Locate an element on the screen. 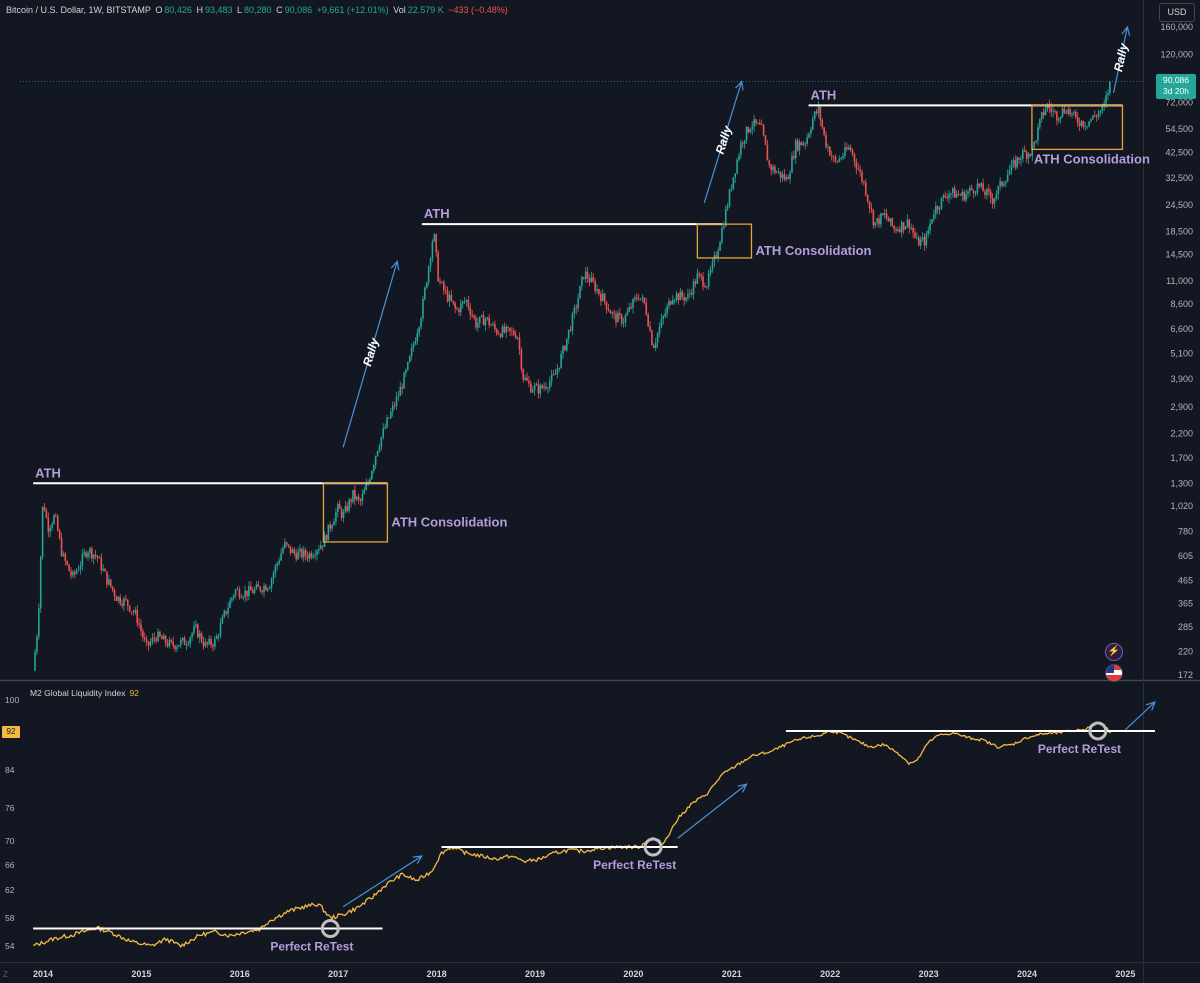 This screenshot has width=1200, height=983. time-axis-label: 2020 is located at coordinates (633, 974).